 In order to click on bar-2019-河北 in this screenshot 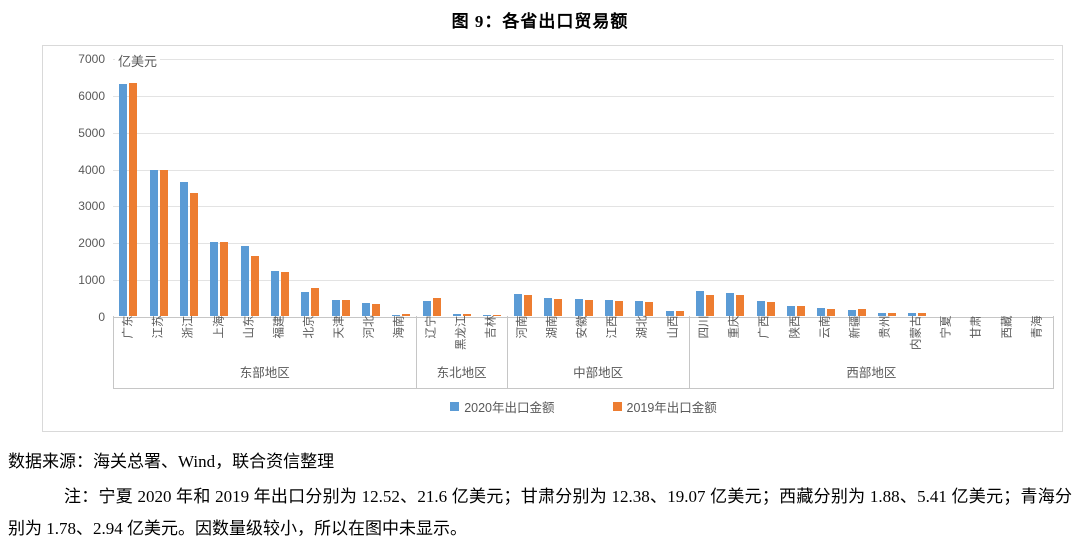, I will do `click(376, 309)`.